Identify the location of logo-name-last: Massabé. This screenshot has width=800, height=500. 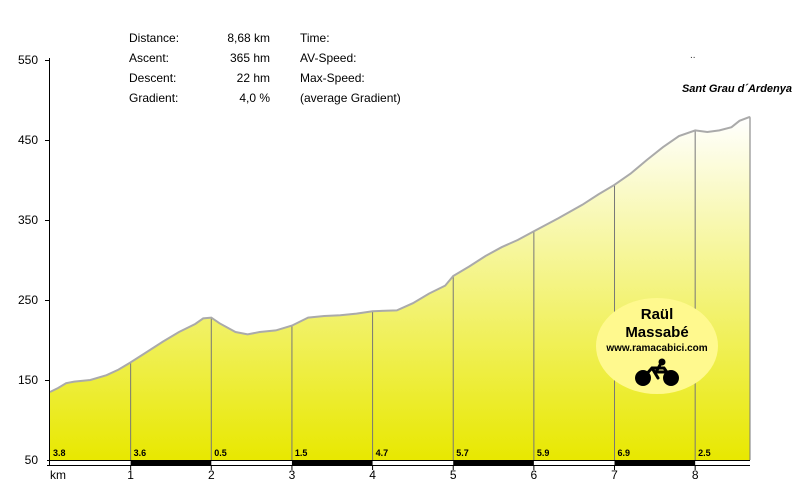
(657, 332).